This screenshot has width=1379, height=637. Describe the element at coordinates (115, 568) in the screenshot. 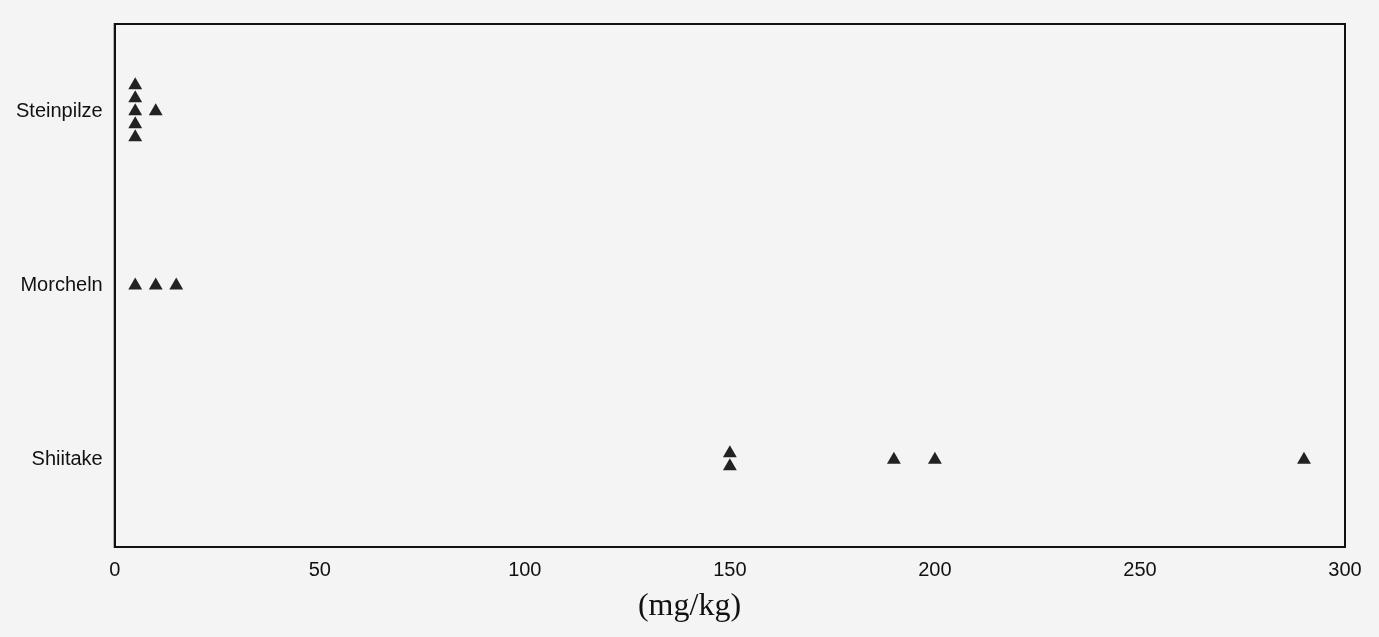

I see `x-tick-label: 0` at that location.